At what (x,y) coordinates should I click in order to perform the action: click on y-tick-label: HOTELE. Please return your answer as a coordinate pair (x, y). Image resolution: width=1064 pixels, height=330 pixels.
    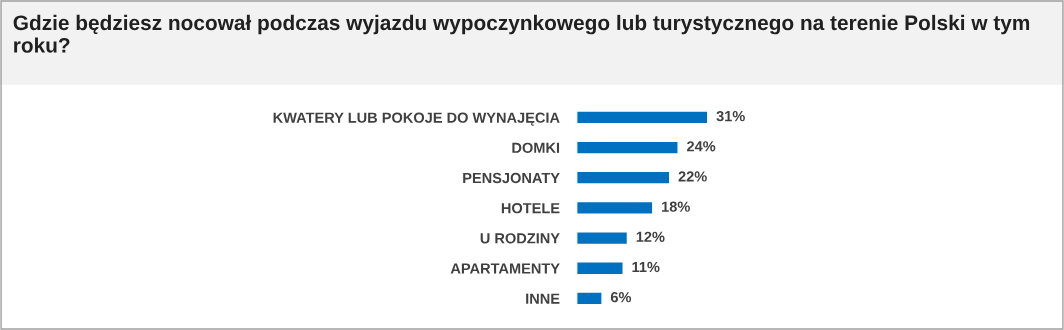
    Looking at the image, I should click on (530, 208).